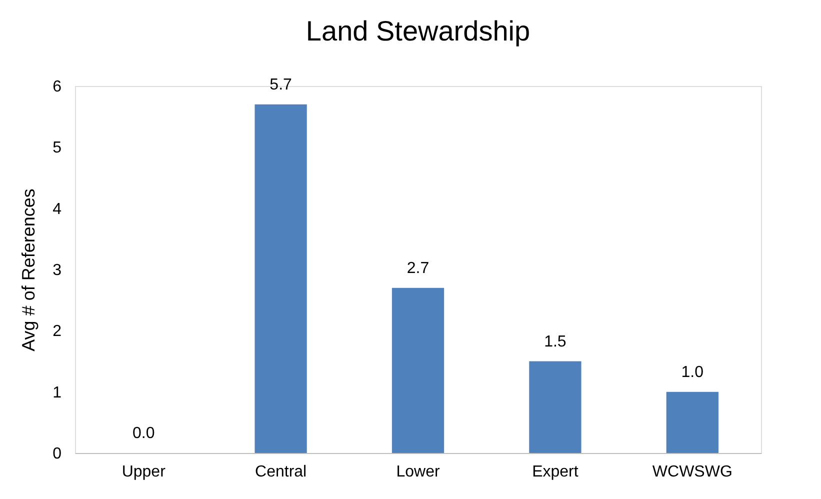 The width and height of the screenshot is (821, 499). What do you see at coordinates (57, 331) in the screenshot?
I see `y-tick-label: 2` at bounding box center [57, 331].